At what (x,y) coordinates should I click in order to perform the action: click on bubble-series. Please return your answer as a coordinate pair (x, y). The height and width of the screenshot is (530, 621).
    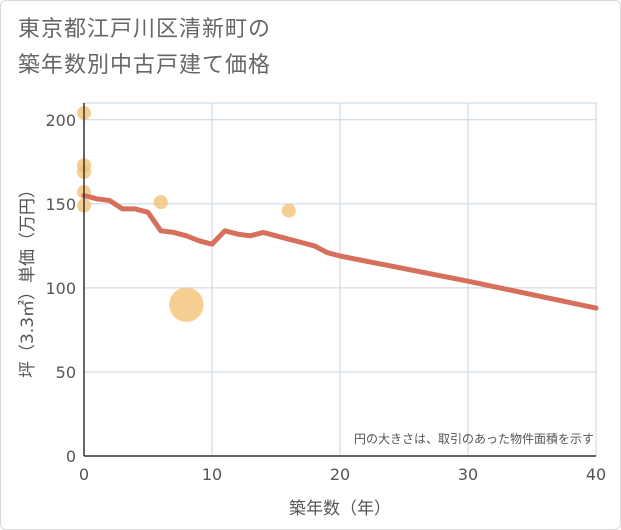
    Looking at the image, I should click on (186, 214).